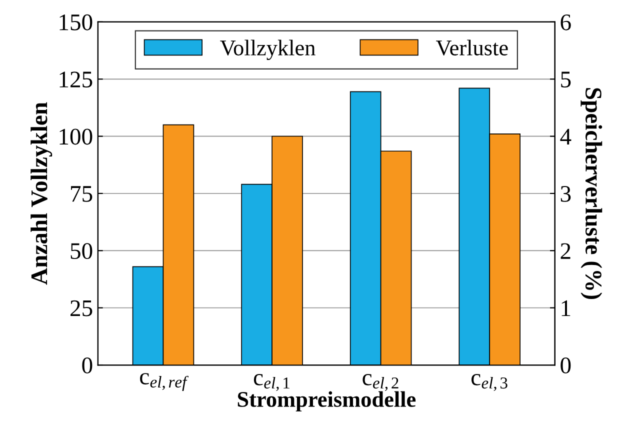  What do you see at coordinates (380, 382) in the screenshot?
I see `x-tick-label: c$_{el,2}$` at bounding box center [380, 382].